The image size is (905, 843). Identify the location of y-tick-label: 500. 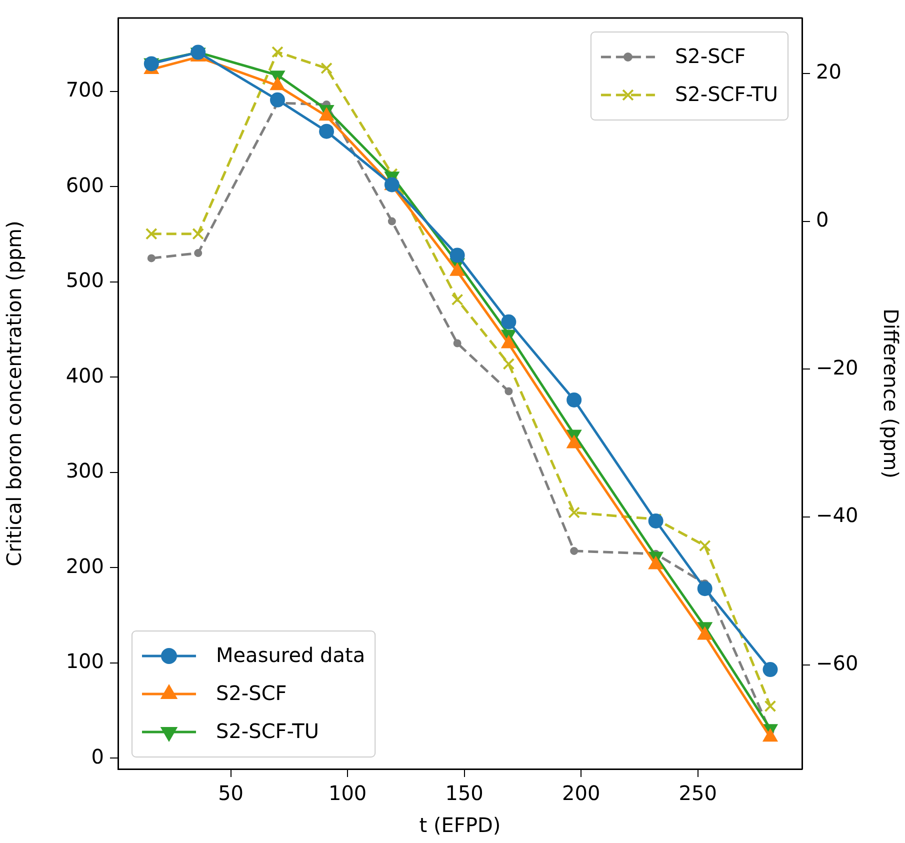
(85, 280).